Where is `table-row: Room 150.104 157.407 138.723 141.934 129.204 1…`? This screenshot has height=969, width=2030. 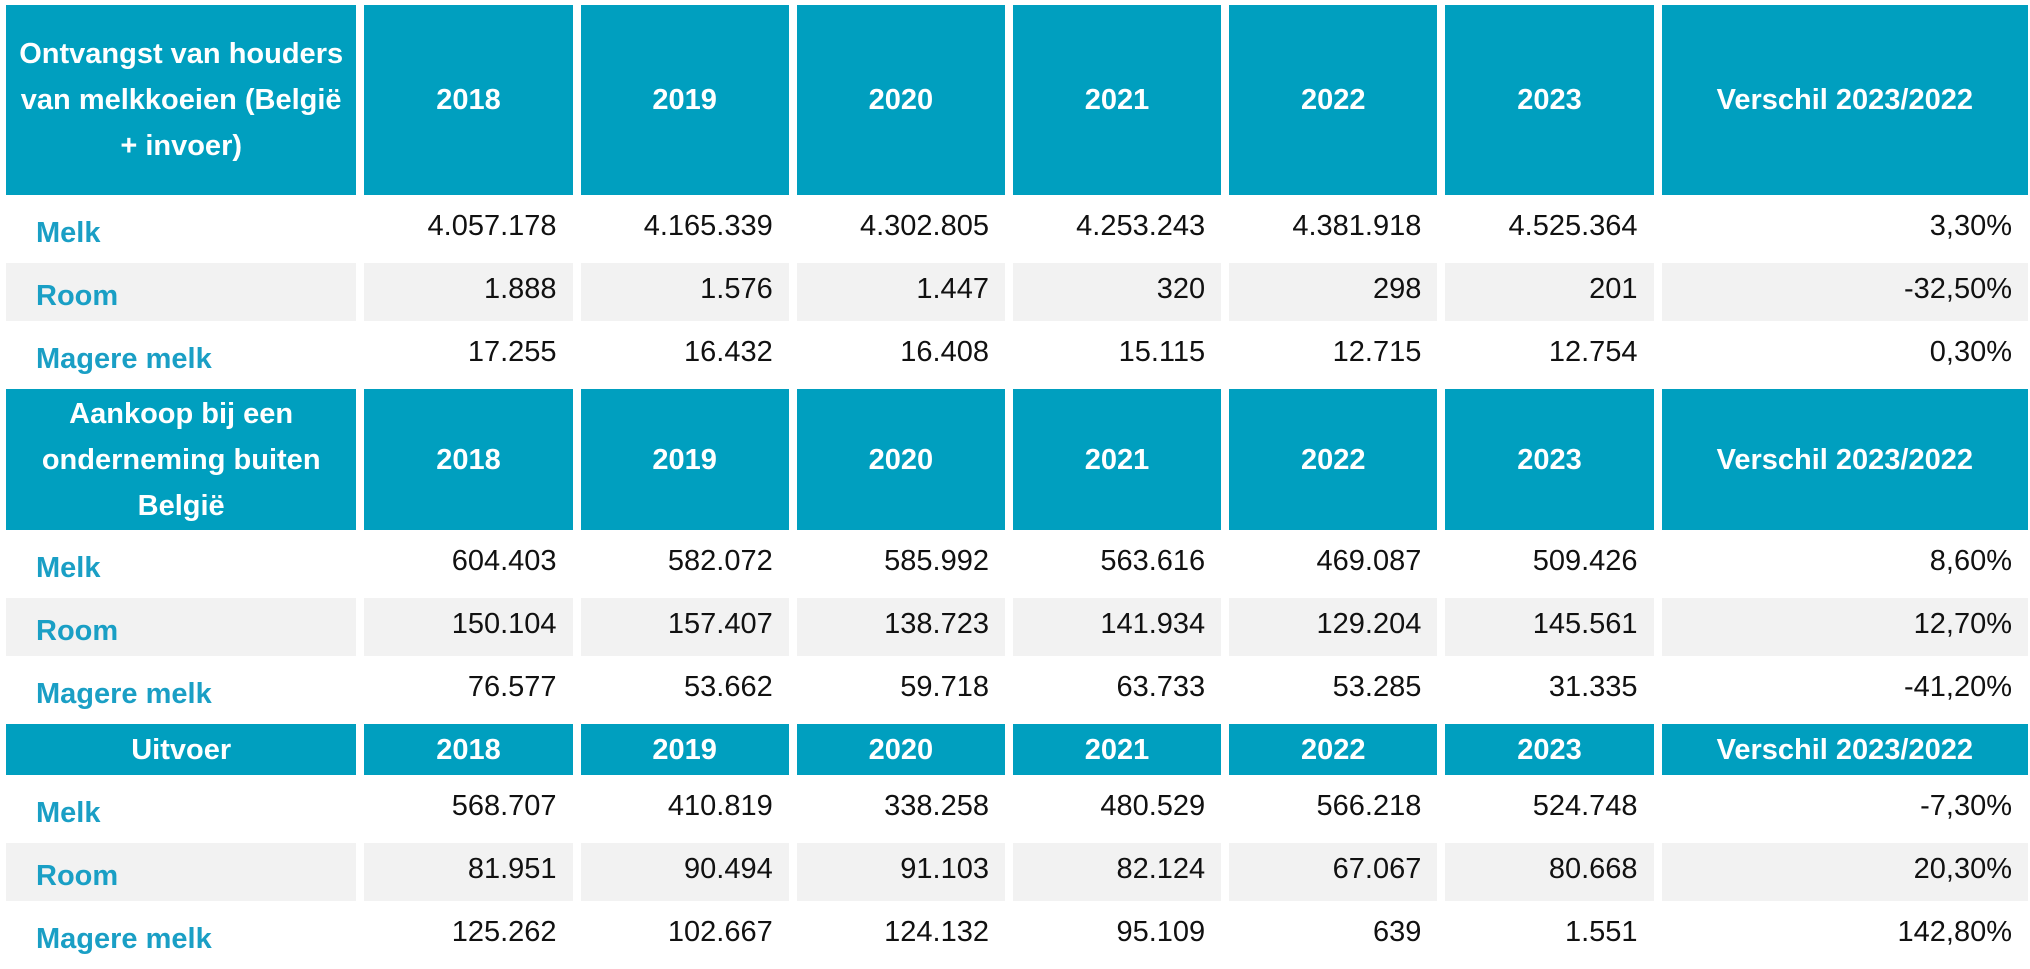 table-row: Room 150.104 157.407 138.723 141.934 129.204 1… is located at coordinates (1017, 627).